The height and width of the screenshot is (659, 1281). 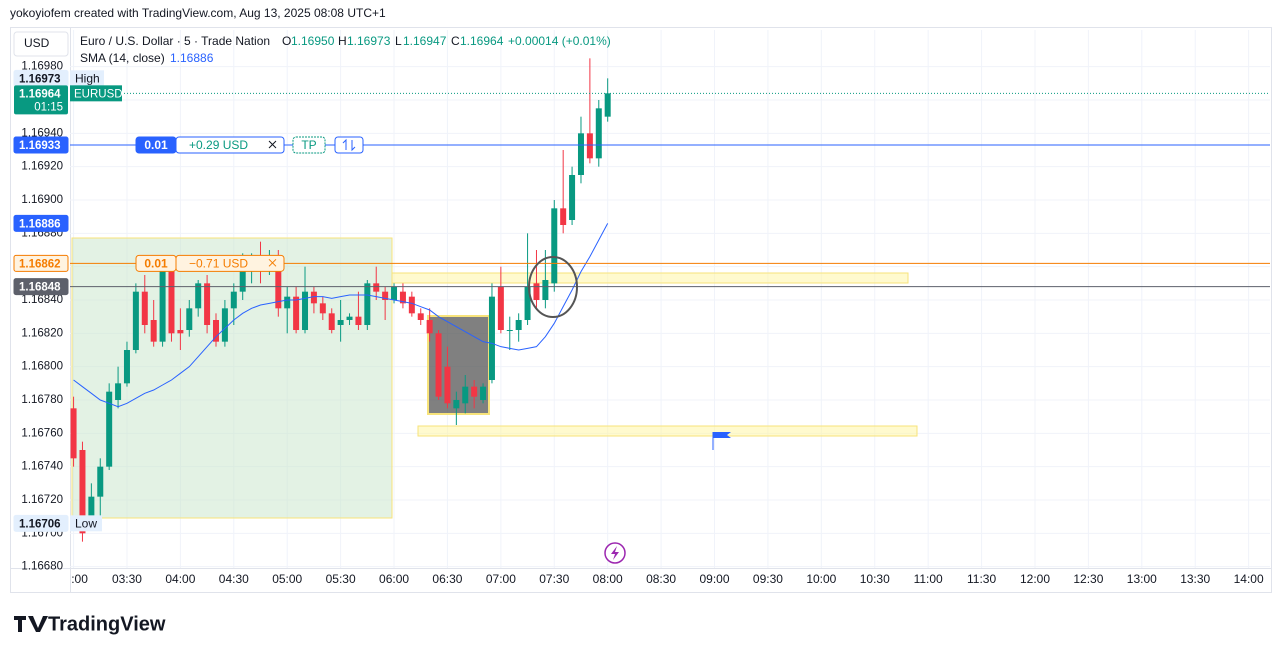 What do you see at coordinates (87, 79) in the screenshot?
I see `high-label: High` at bounding box center [87, 79].